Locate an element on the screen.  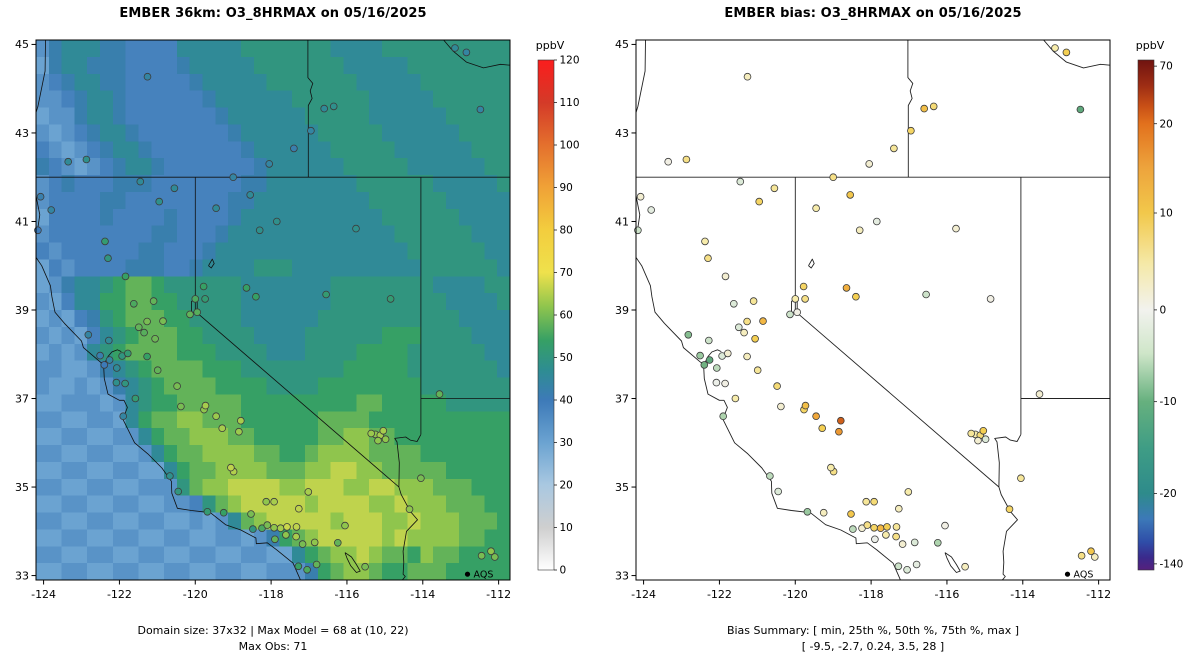
colorbar-units-label: ppbV is located at coordinates (550, 45).